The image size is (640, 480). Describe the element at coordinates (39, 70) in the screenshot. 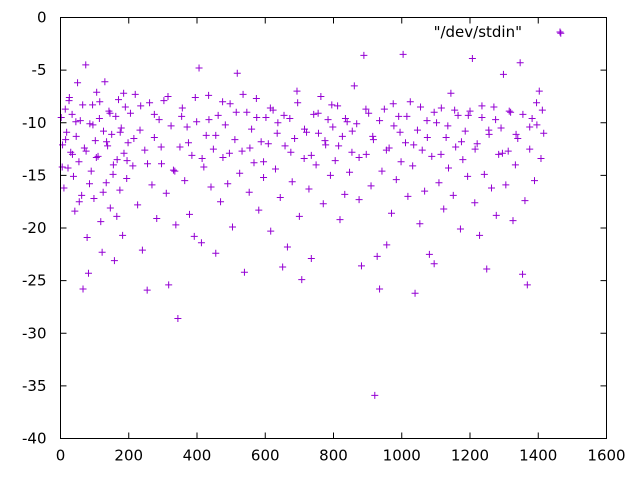

I see `y-tick-label: -5` at that location.